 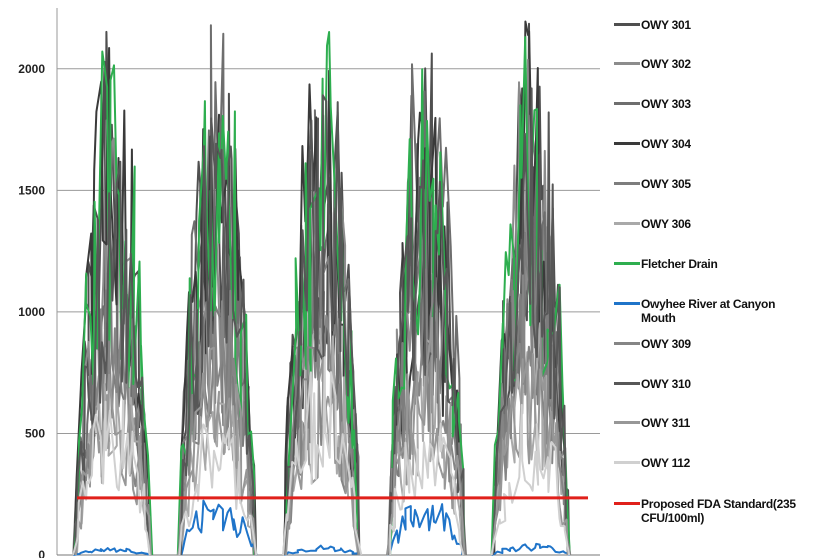 I want to click on y-tick-label: 1500, so click(x=31, y=190).